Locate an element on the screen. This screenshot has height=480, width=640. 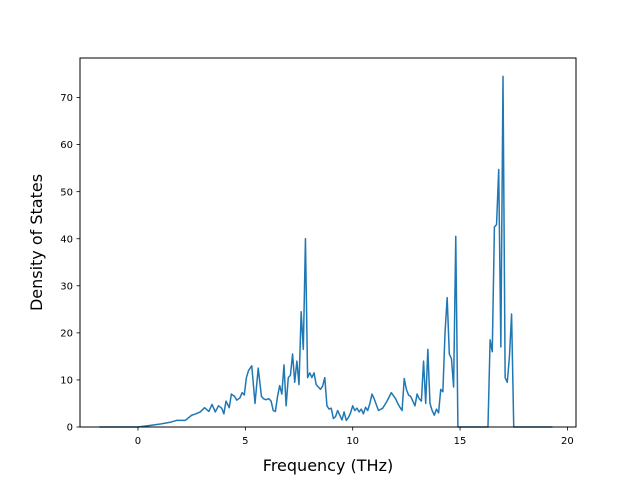
y-tick-label: 60 is located at coordinates (66, 145).